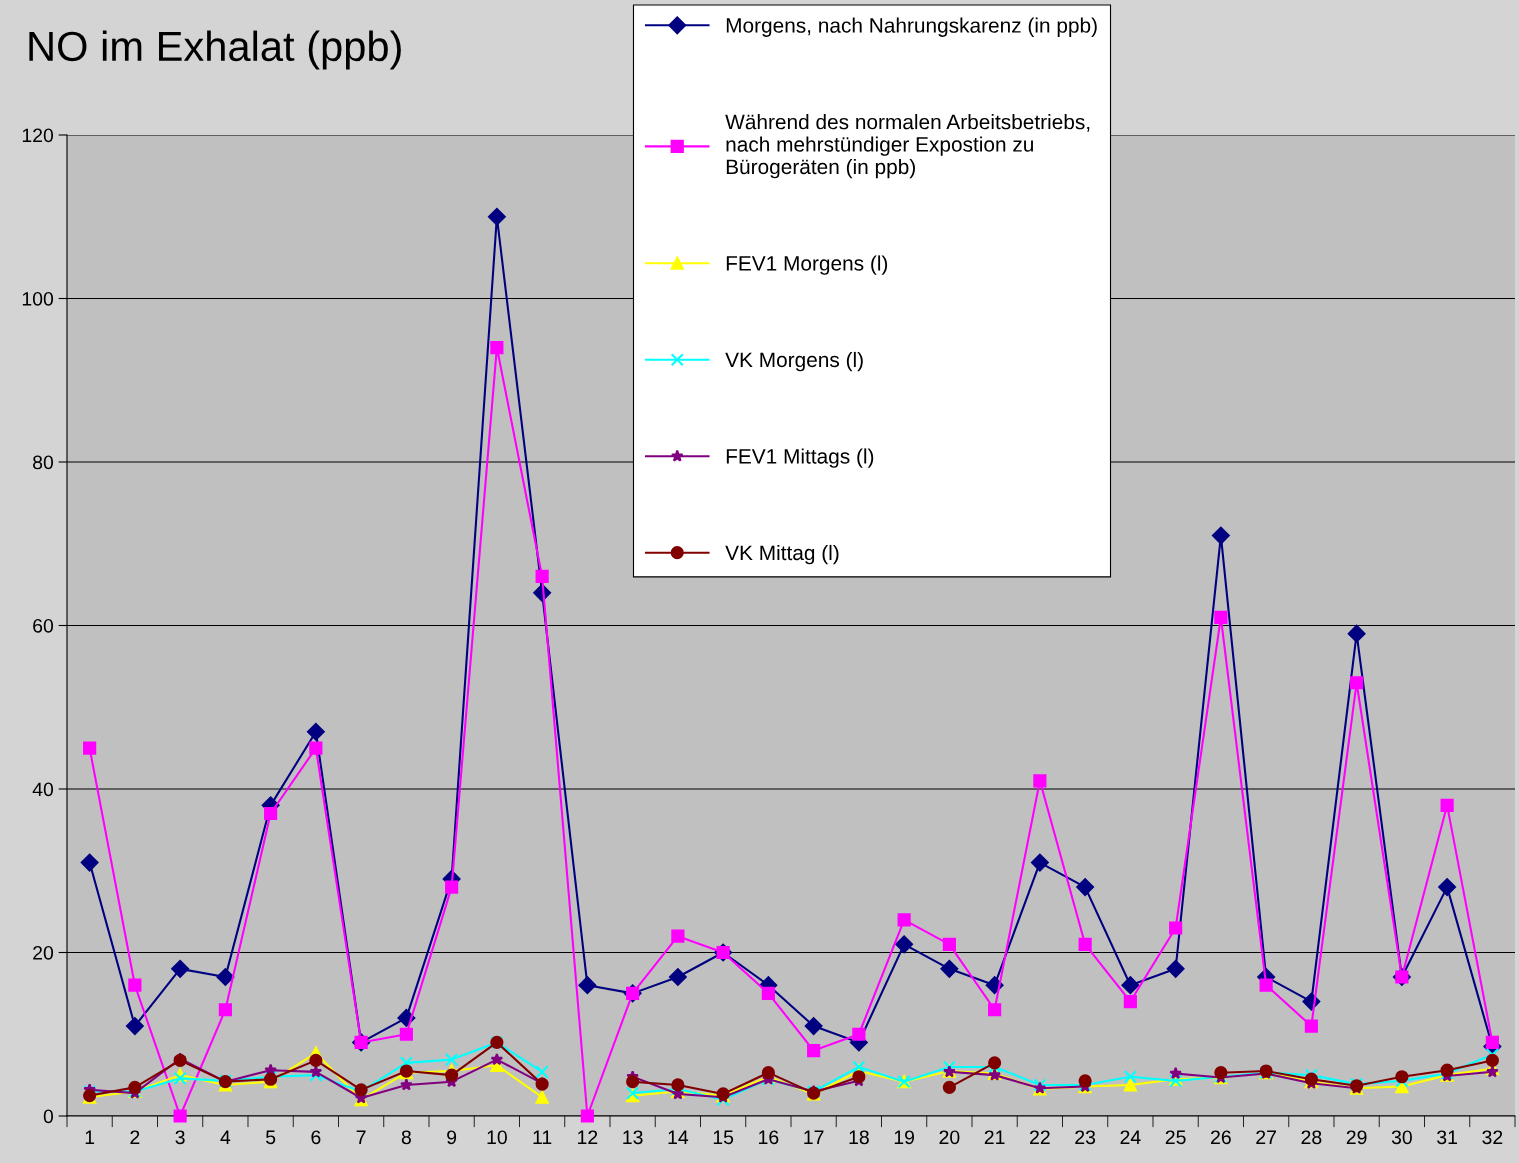 The height and width of the screenshot is (1163, 1519). I want to click on x-tick-label: 7, so click(361, 1137).